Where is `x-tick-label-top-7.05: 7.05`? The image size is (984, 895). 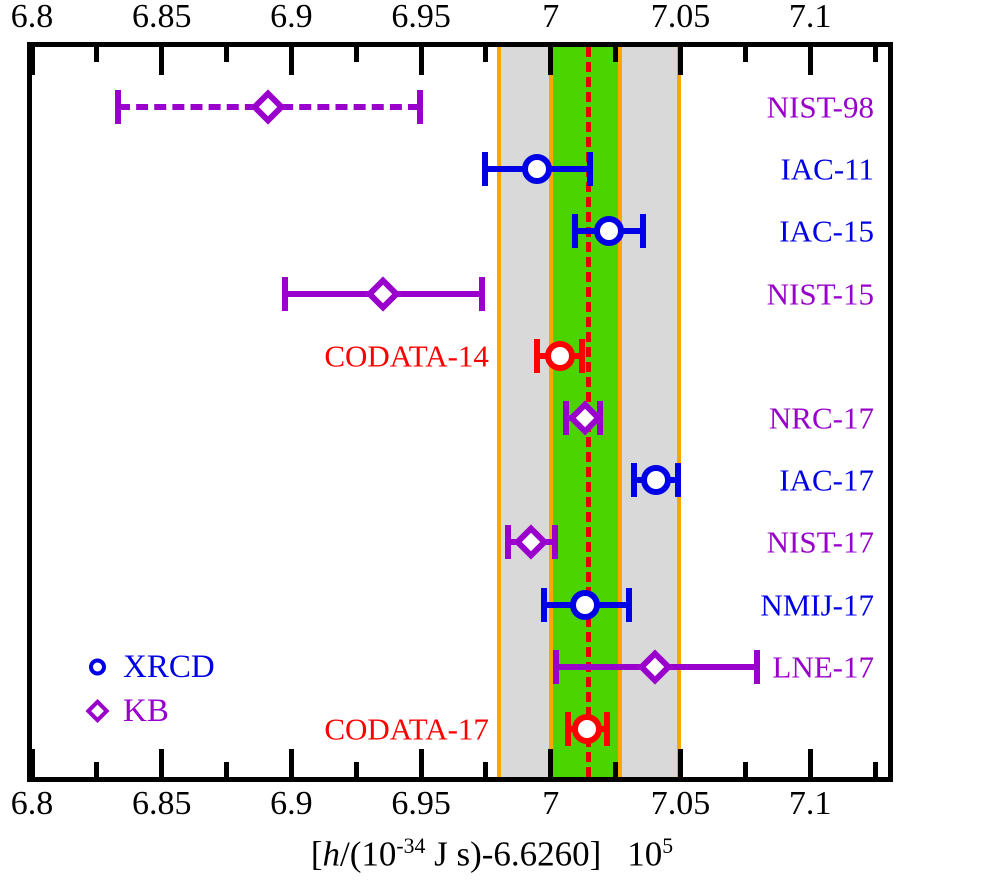 x-tick-label-top-7.05: 7.05 is located at coordinates (680, 17).